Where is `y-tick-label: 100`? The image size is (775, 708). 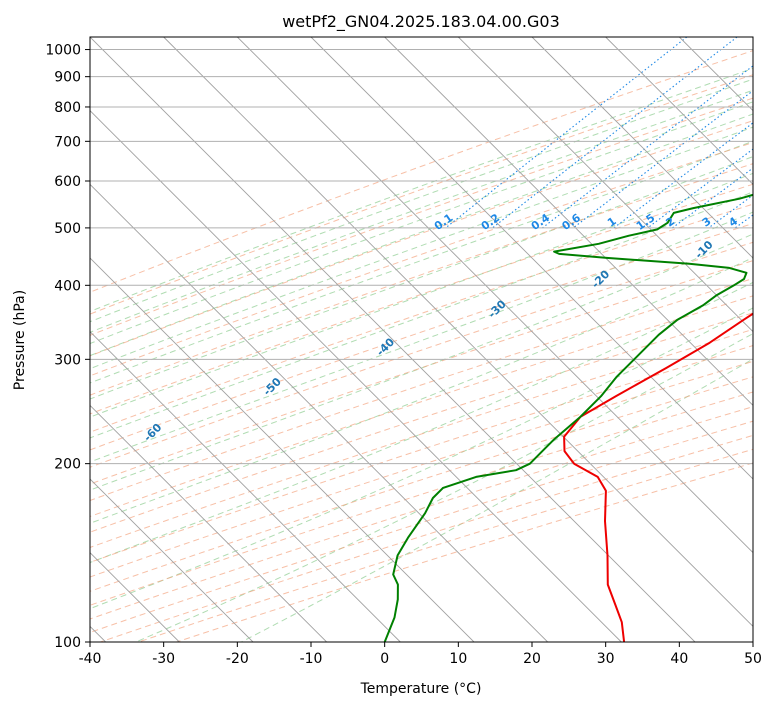
y-tick-label: 100 is located at coordinates (67, 643).